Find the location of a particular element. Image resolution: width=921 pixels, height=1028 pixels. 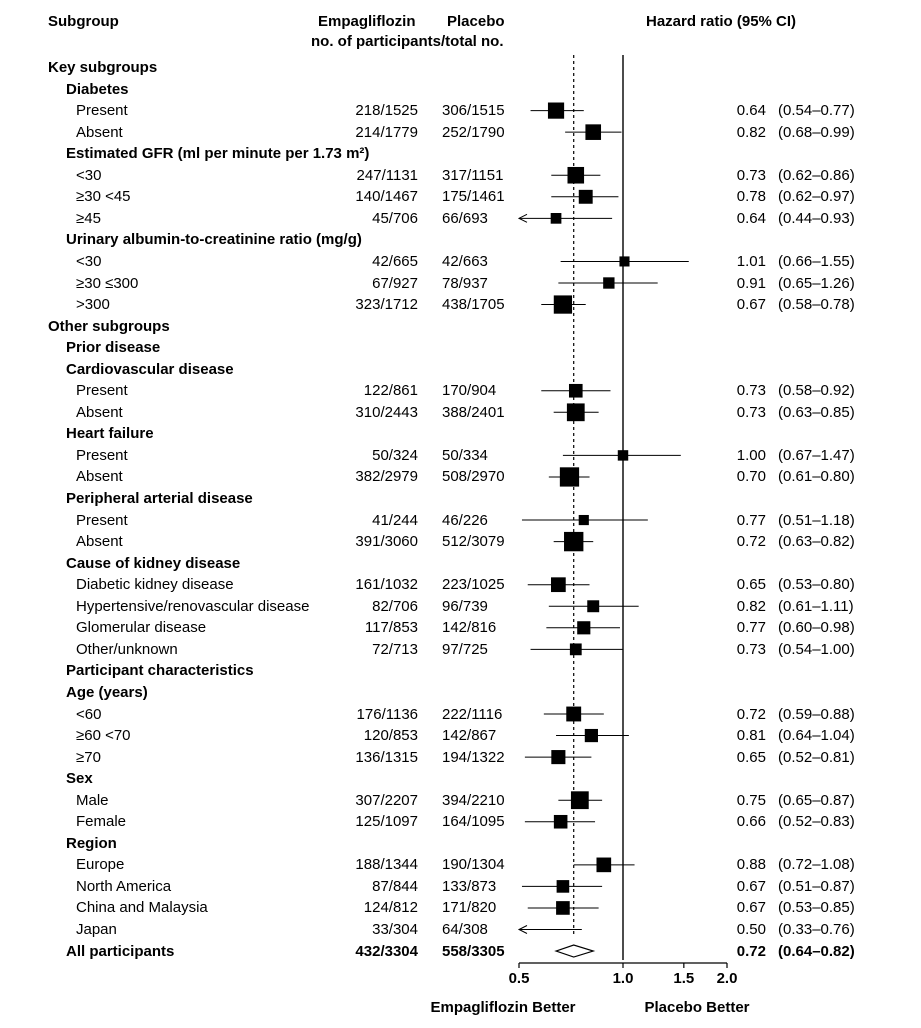

hazard-ratio-value: 0.67 is located at coordinates (751, 305).